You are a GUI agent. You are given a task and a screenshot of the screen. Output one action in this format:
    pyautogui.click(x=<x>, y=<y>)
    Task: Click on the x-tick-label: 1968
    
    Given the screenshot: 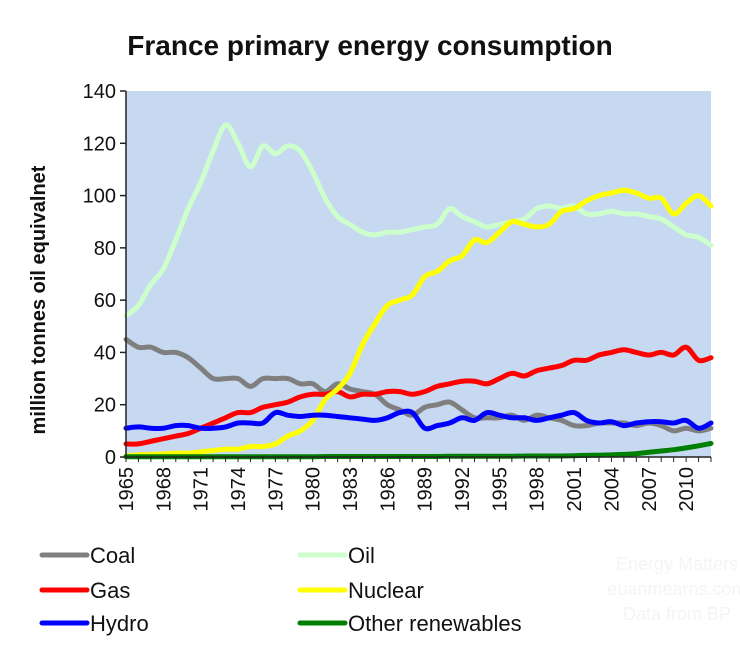 What is the action you would take?
    pyautogui.click(x=164, y=489)
    